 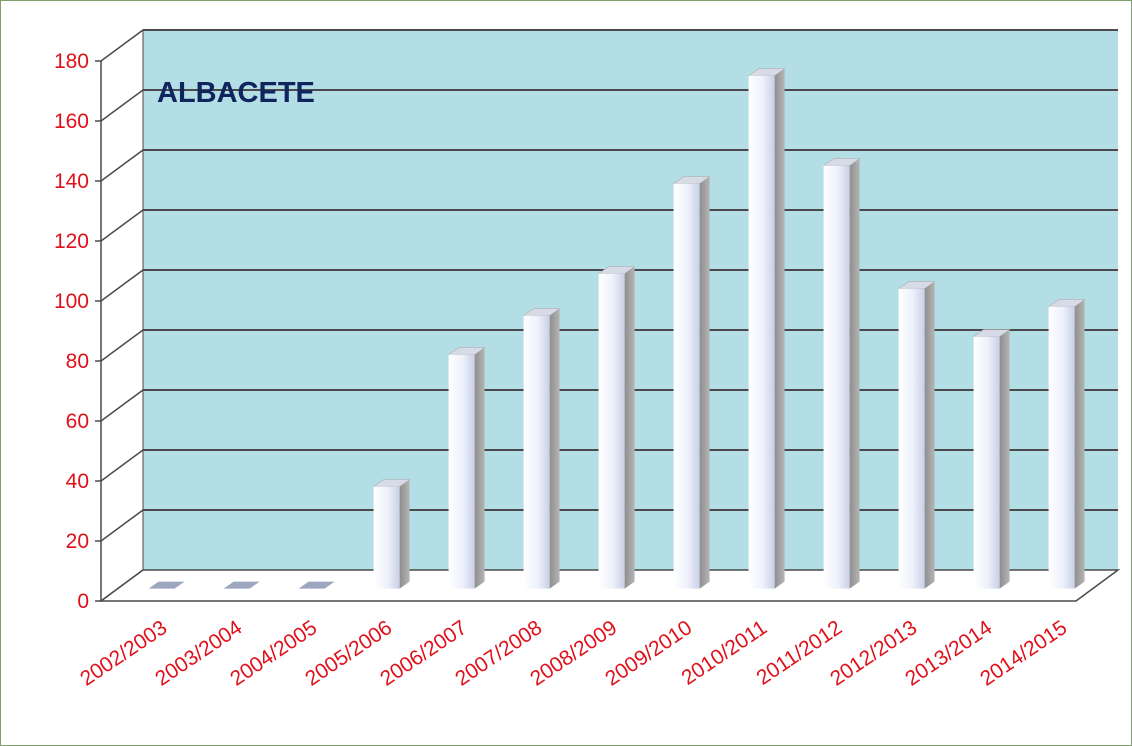 I want to click on y-tick-label: 160, so click(x=71, y=121).